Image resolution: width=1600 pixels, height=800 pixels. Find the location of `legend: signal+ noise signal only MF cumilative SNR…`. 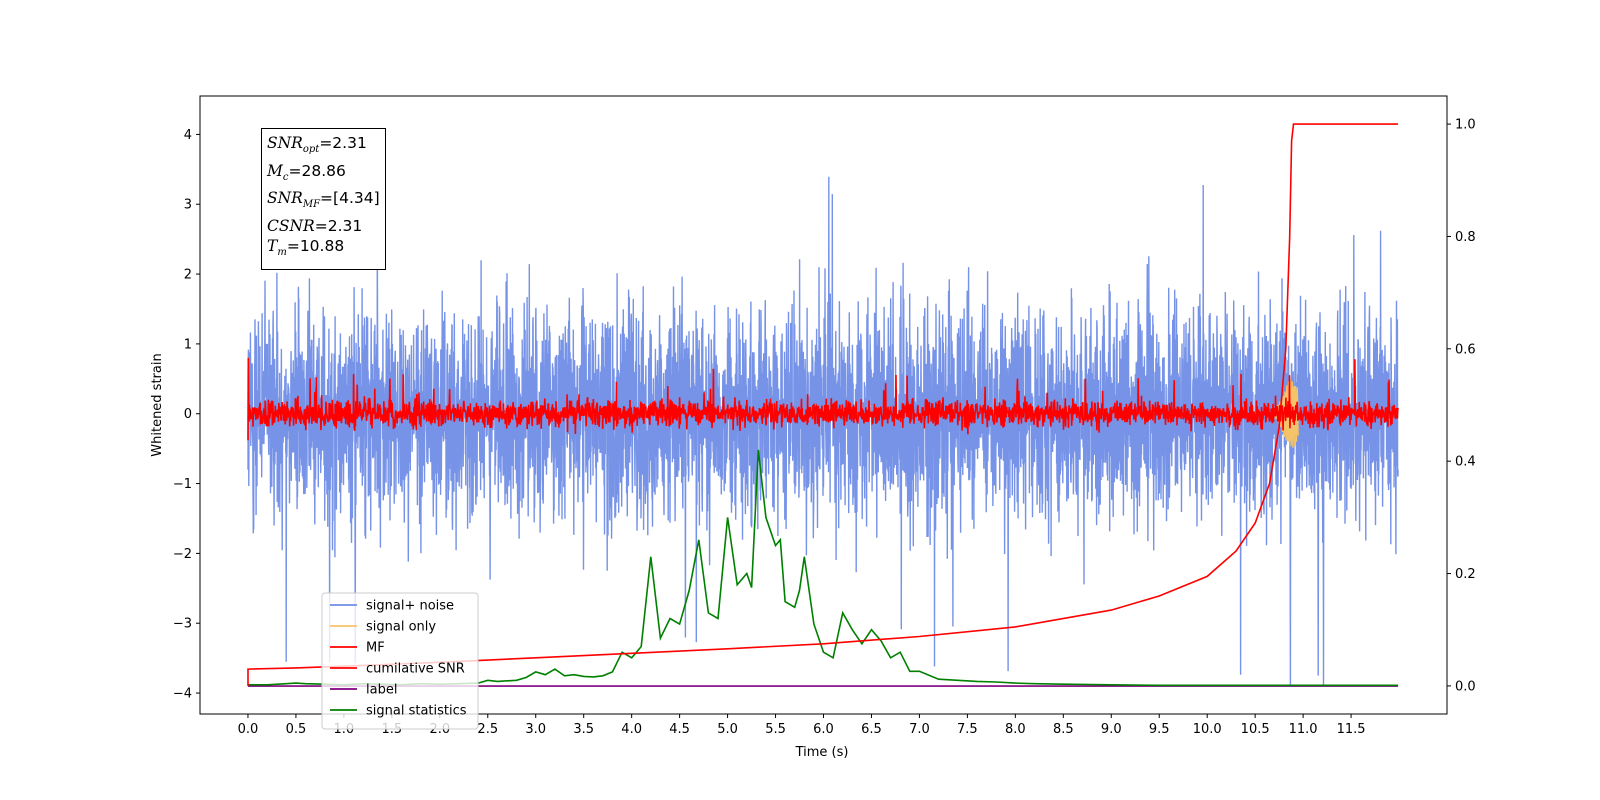

legend: signal+ noise signal only MF cumilative SNR… is located at coordinates (400, 661).